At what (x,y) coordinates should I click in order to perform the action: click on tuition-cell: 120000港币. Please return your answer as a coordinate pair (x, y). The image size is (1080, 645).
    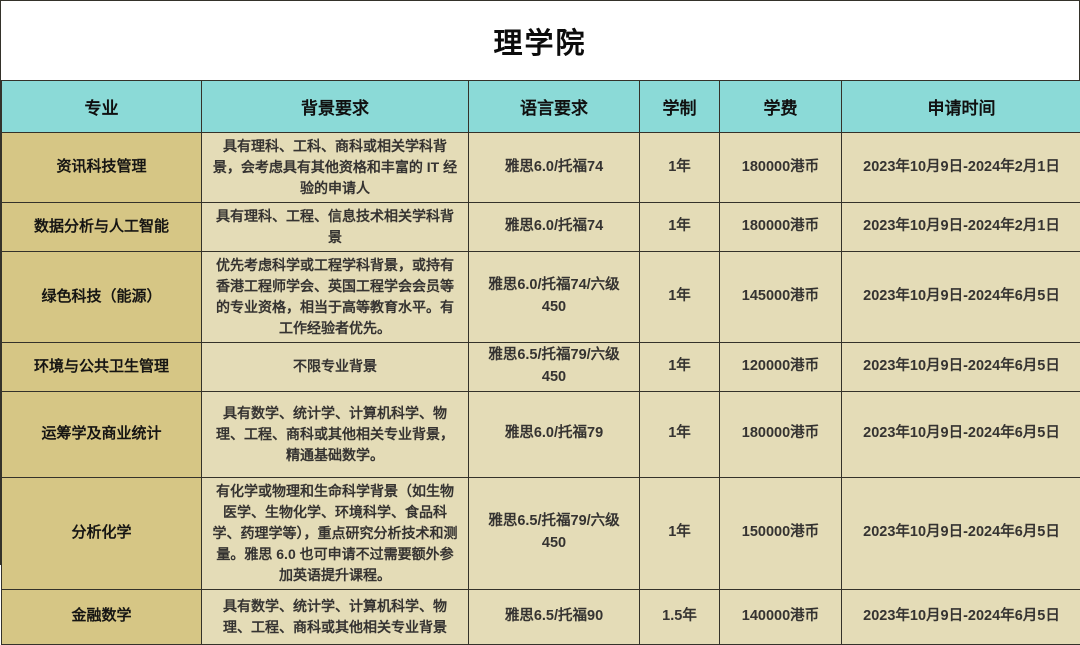
    Looking at the image, I should click on (781, 367).